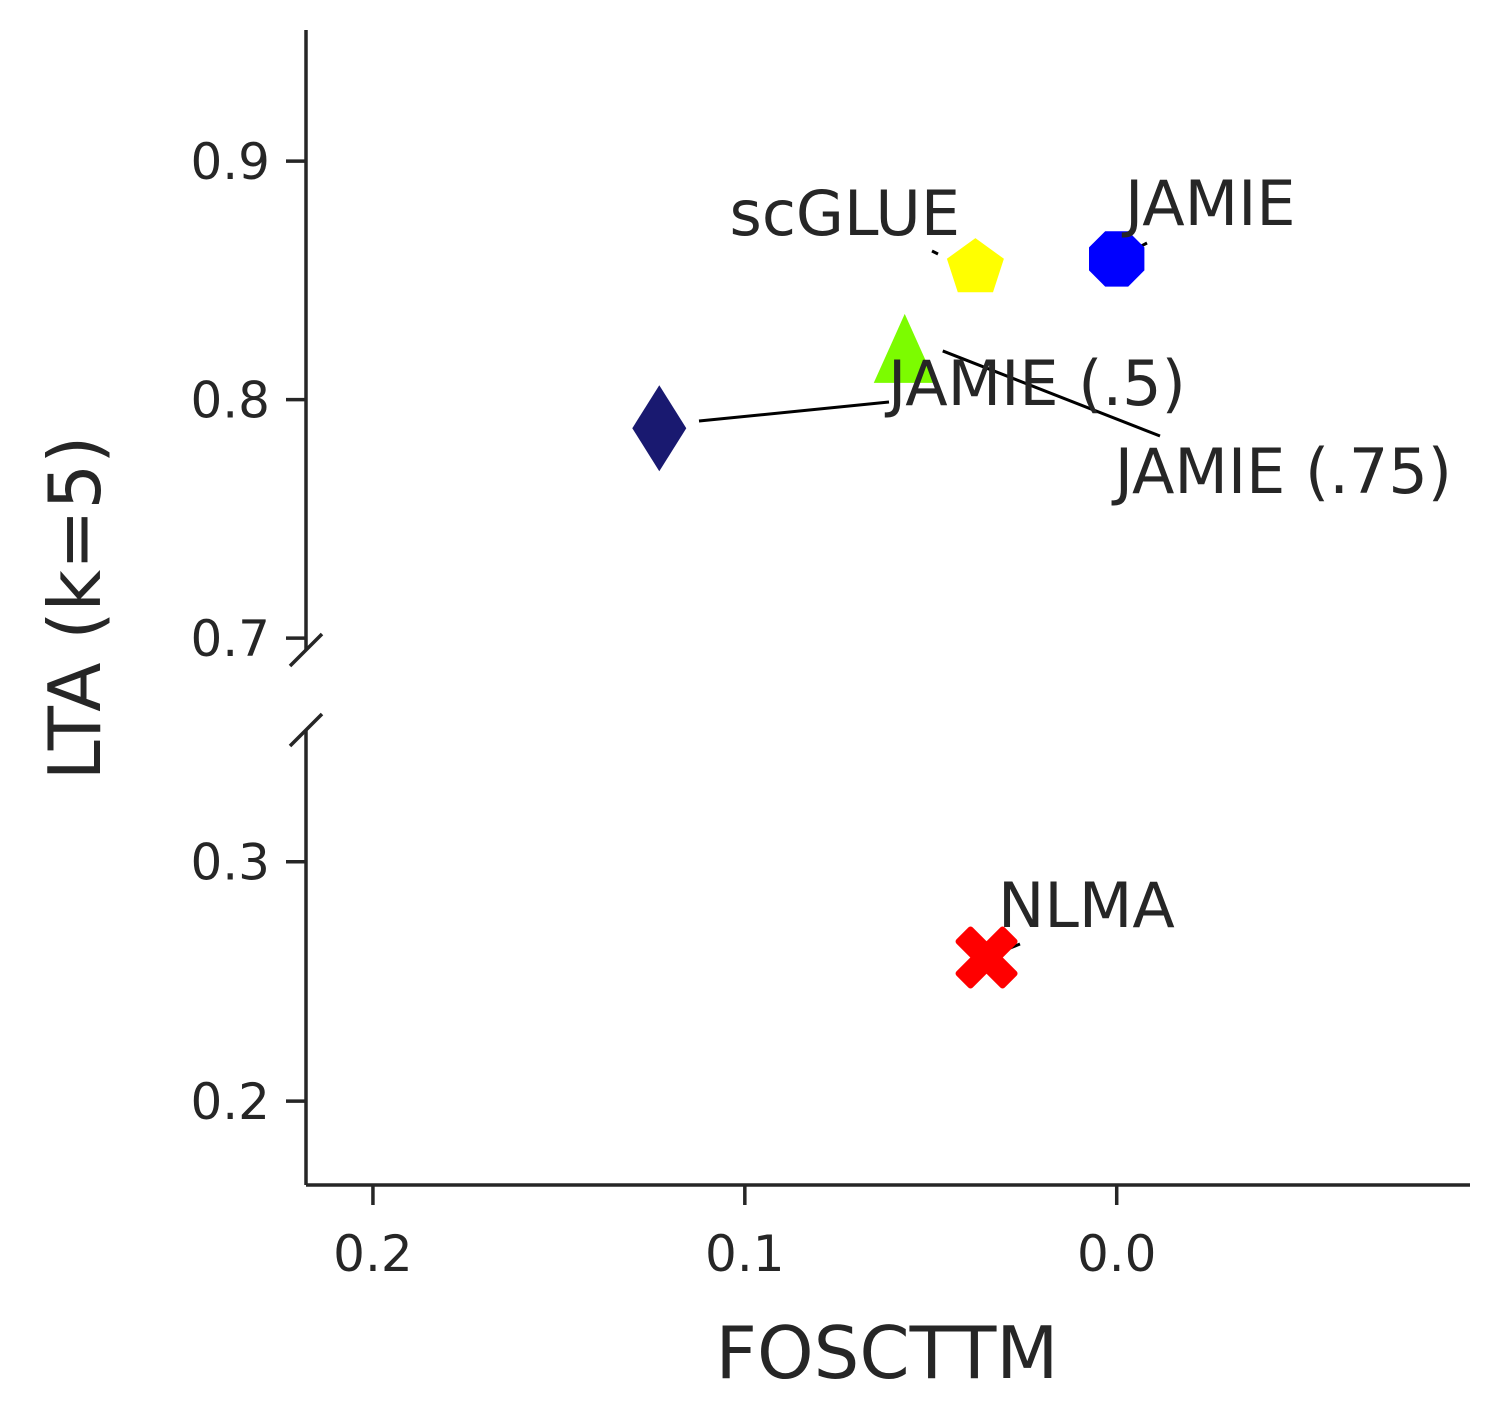  Describe the element at coordinates (986, 957) in the screenshot. I see `marker-nlma` at that location.